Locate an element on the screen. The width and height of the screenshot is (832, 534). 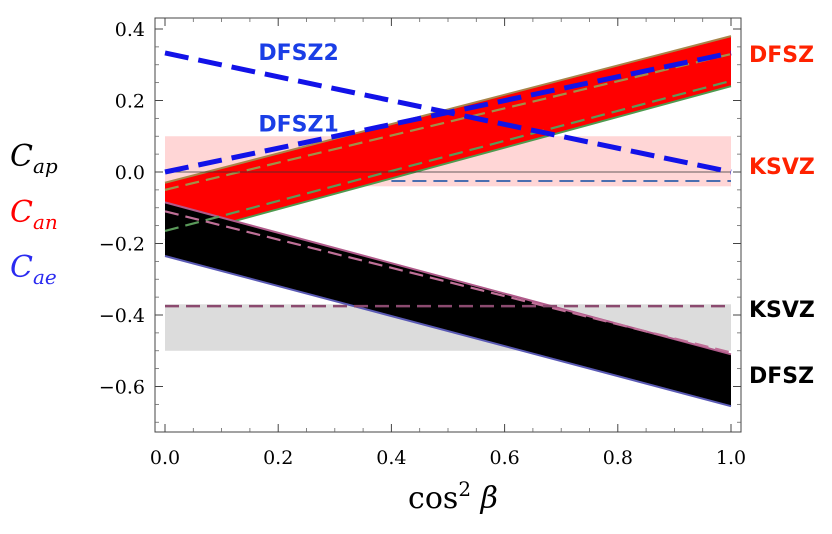
x-tick-label-2: 0.4 is located at coordinates (391, 458).